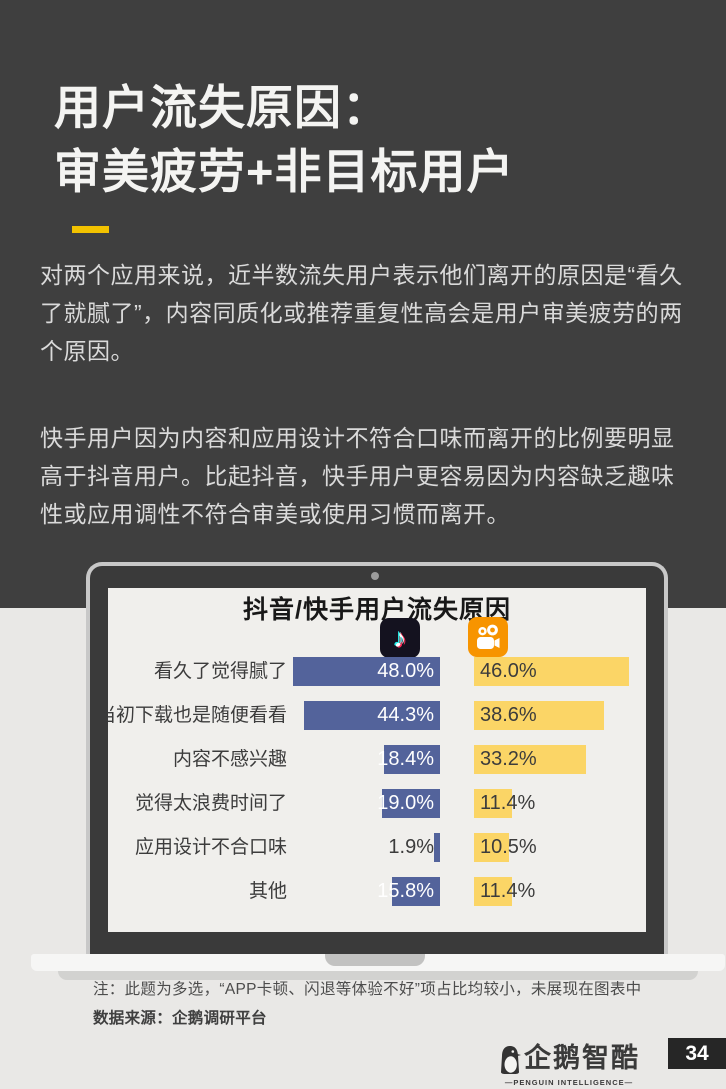  Describe the element at coordinates (377, 847) in the screenshot. I see `chart-row: 应用设计不合口味 1.9% 10.5%` at that location.